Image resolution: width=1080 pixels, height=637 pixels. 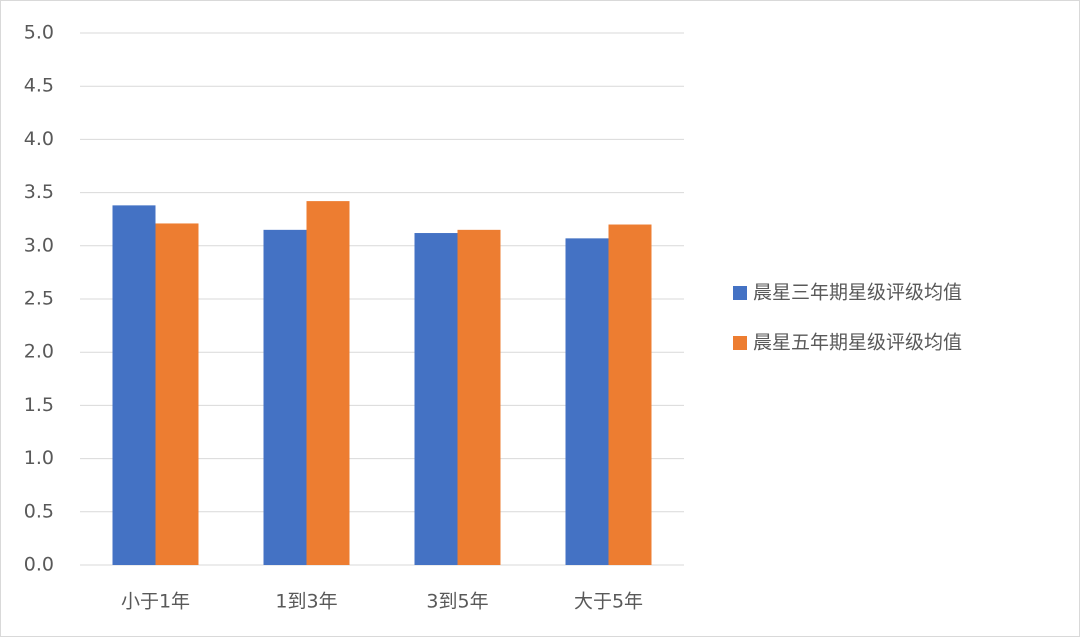 What do you see at coordinates (39, 565) in the screenshot?
I see `y-tick-label: 0.0` at bounding box center [39, 565].